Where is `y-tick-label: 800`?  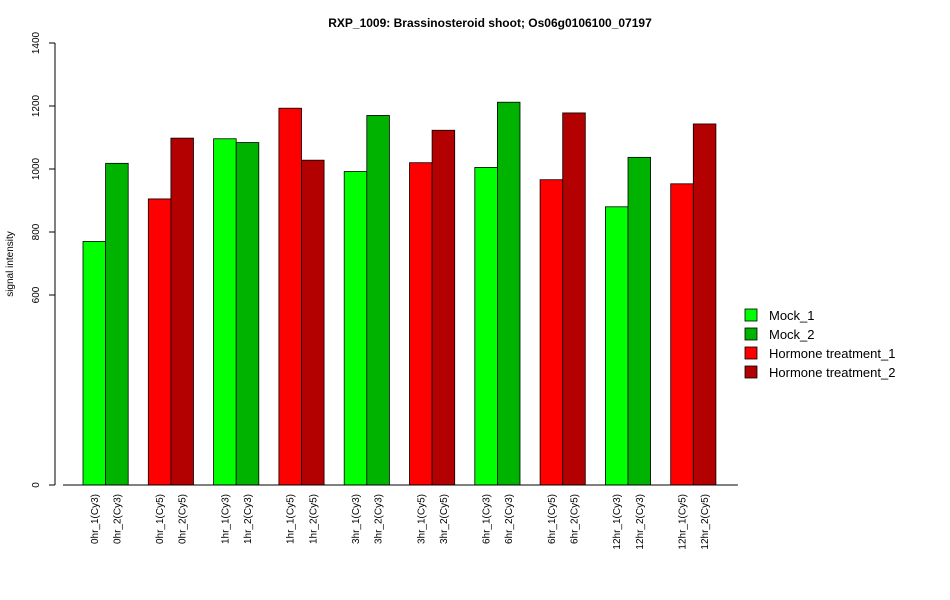 y-tick-label: 800 is located at coordinates (36, 231).